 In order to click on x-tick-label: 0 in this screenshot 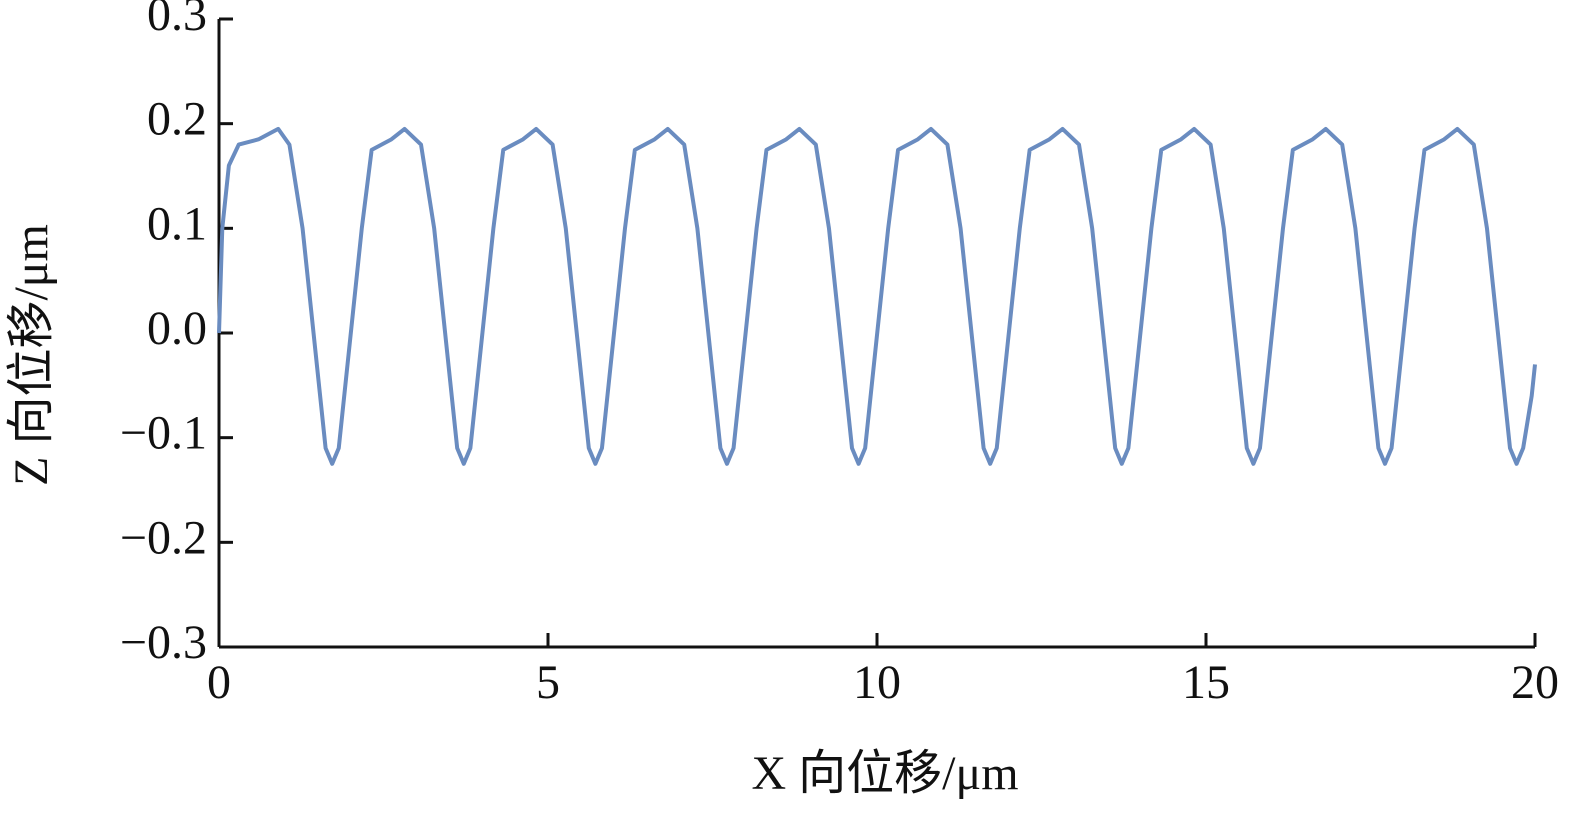, I will do `click(219, 682)`.